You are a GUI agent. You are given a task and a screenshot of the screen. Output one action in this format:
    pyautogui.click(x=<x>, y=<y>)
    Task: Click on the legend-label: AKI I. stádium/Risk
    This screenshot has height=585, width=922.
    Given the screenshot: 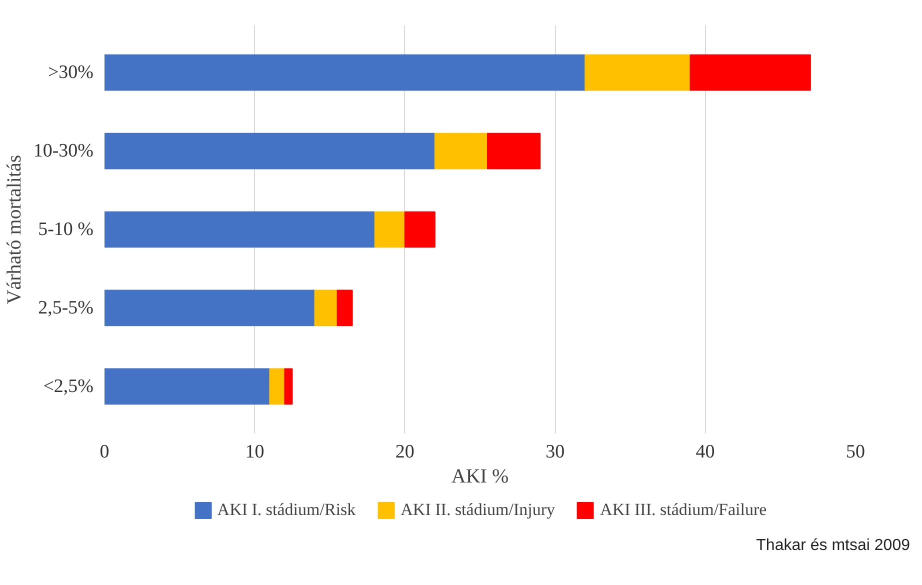 What is the action you would take?
    pyautogui.click(x=286, y=510)
    